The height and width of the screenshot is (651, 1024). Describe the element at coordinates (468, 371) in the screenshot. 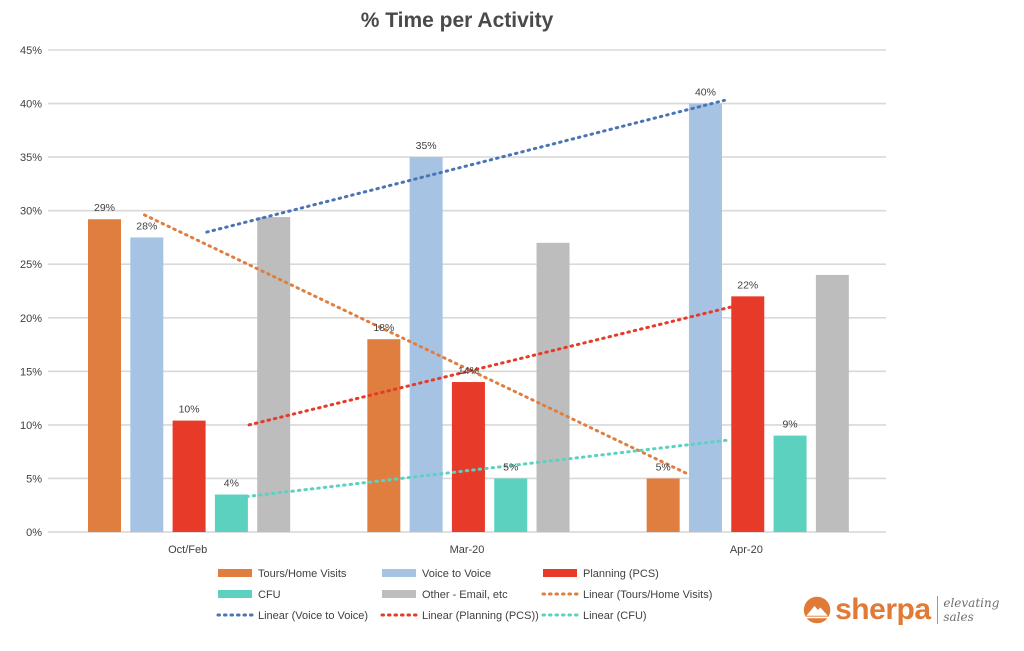

I see `data-label: 14%` at that location.